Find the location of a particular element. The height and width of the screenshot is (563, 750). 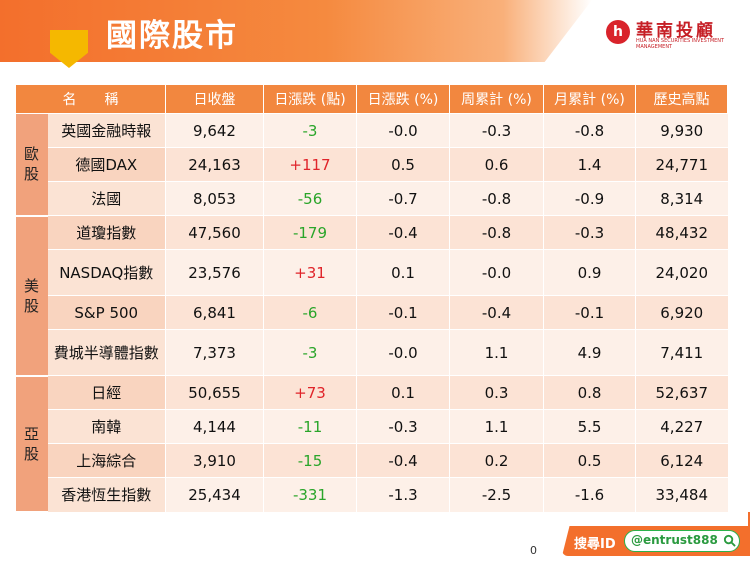

cell-chg-pct: -0.4 is located at coordinates (403, 232).